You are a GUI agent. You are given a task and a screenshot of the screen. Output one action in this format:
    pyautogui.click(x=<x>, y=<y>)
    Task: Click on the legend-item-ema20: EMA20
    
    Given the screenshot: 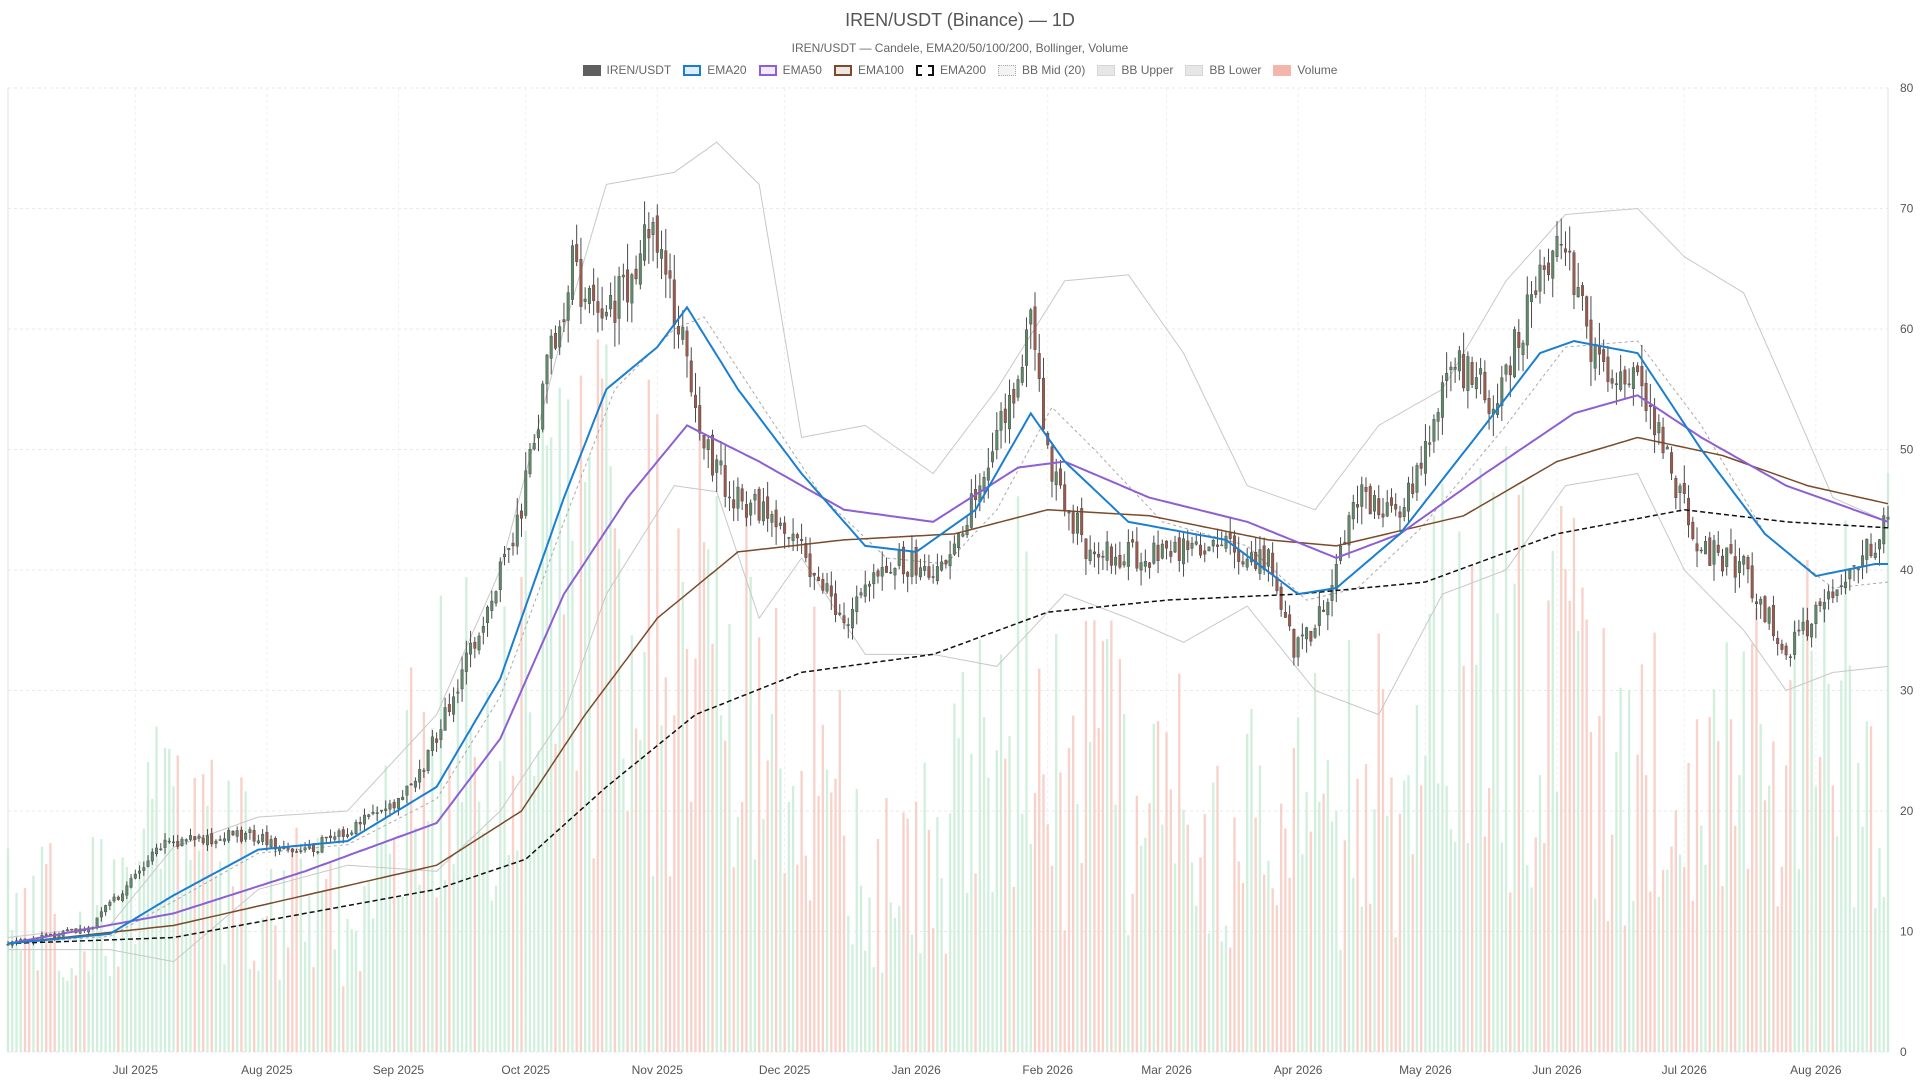 What is the action you would take?
    pyautogui.click(x=715, y=70)
    